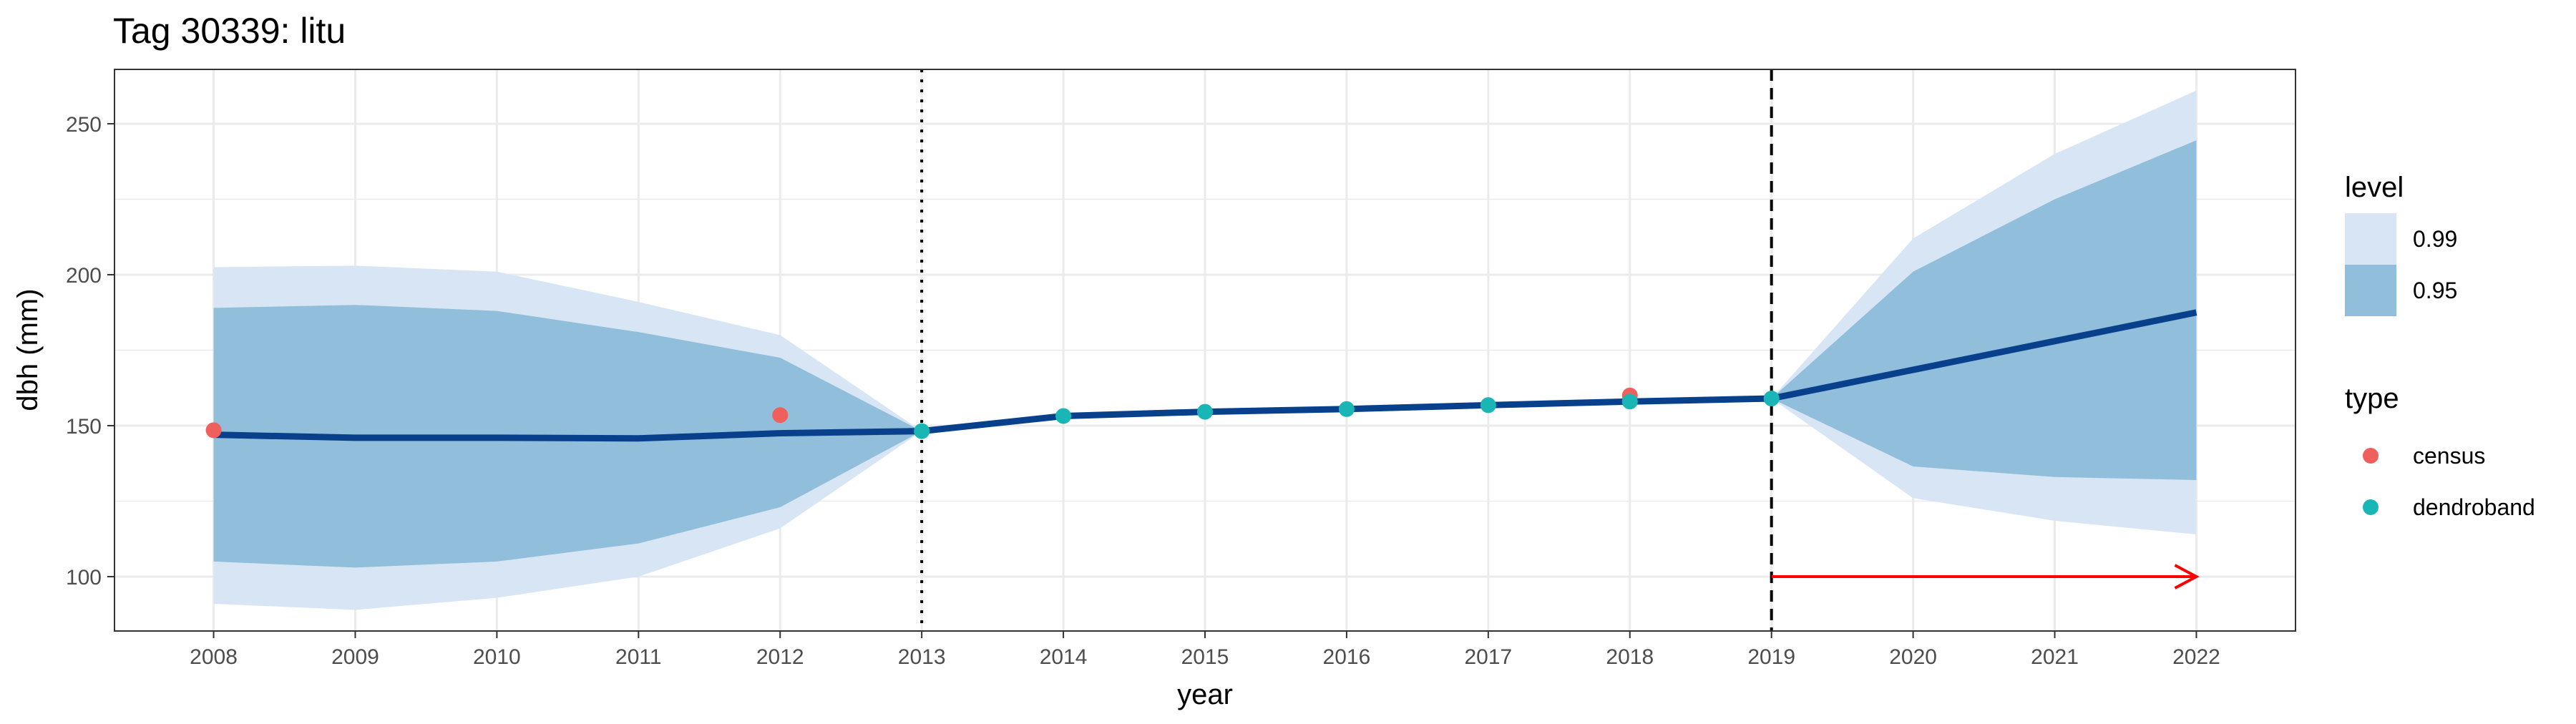 The height and width of the screenshot is (724, 2576). What do you see at coordinates (2374, 188) in the screenshot?
I see `legend-title-level: level` at bounding box center [2374, 188].